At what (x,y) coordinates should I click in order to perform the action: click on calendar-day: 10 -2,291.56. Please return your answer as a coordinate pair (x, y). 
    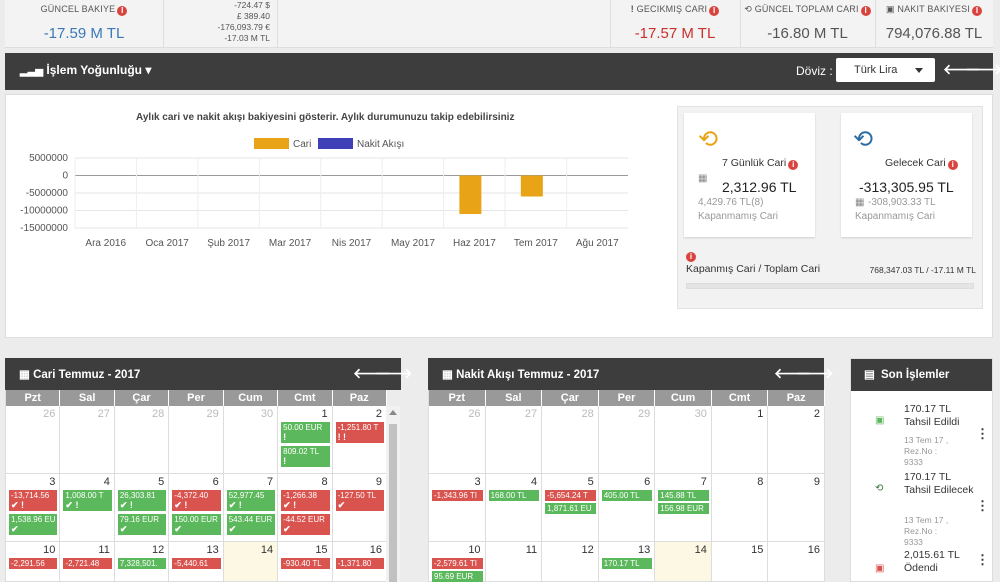
    Looking at the image, I should click on (33, 562).